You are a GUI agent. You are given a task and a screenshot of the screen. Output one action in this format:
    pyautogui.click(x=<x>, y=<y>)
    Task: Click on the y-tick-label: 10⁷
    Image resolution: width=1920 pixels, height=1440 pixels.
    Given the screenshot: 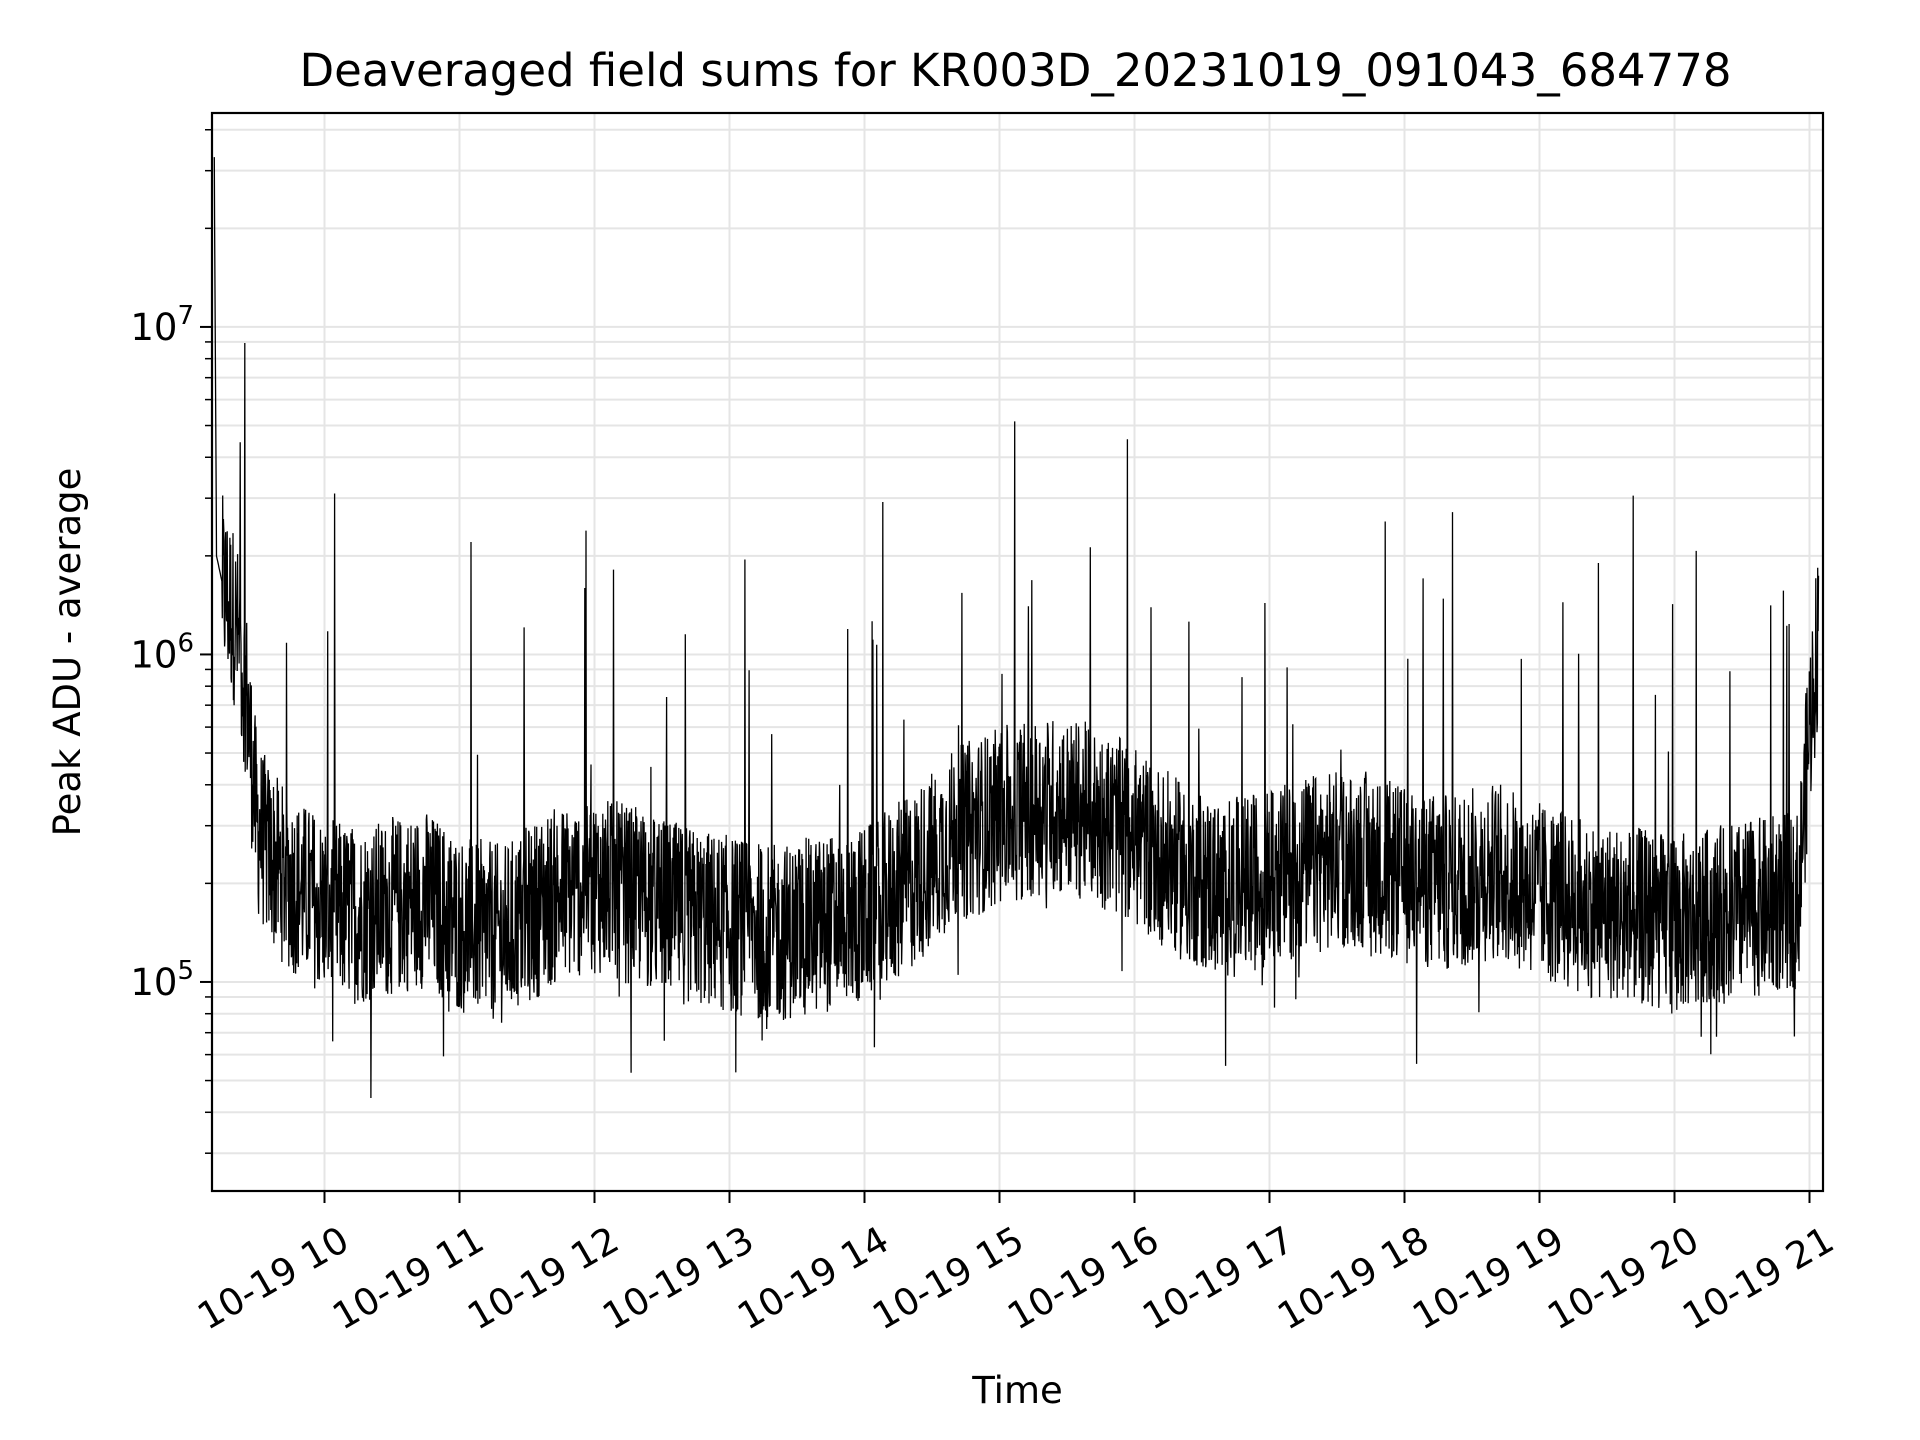 What is the action you would take?
    pyautogui.click(x=162, y=325)
    